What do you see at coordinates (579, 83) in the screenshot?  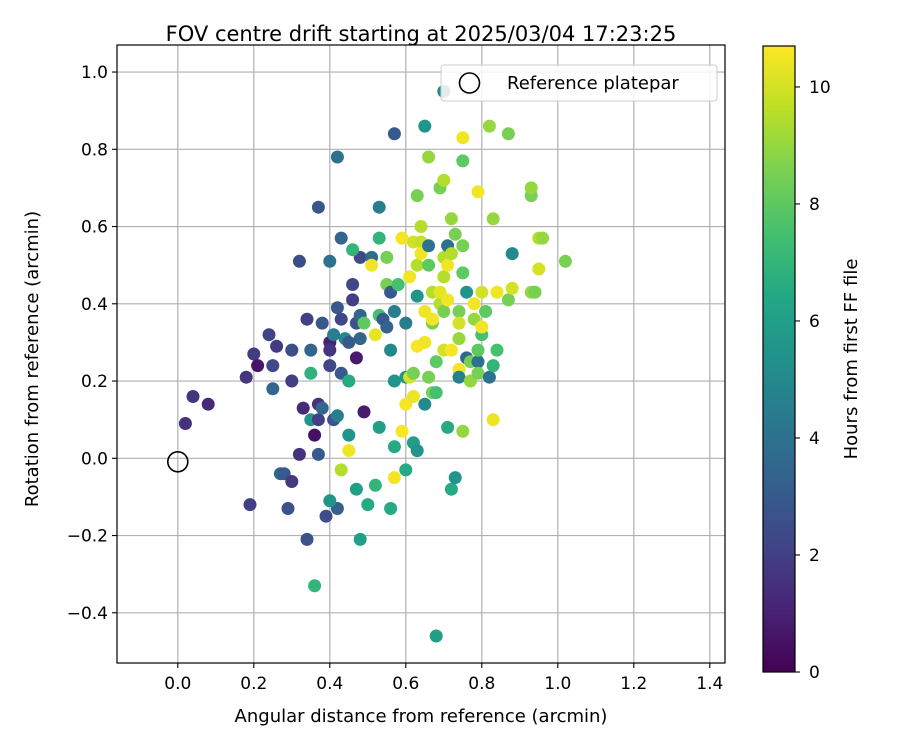 I see `legend: Reference platepar` at bounding box center [579, 83].